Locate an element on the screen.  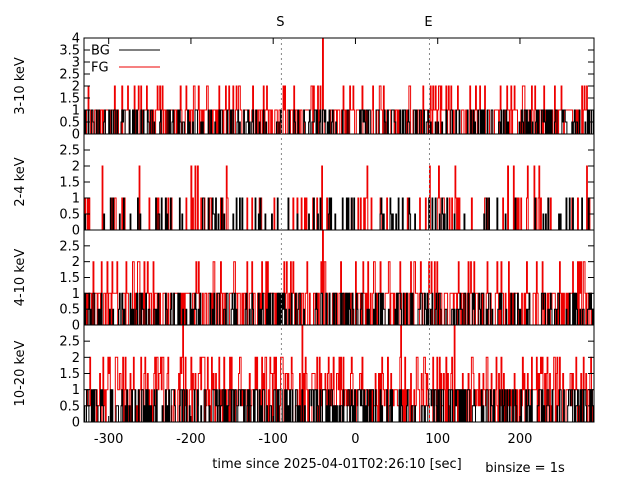
y-axis-label: 3-10 keV is located at coordinates (20, 86).